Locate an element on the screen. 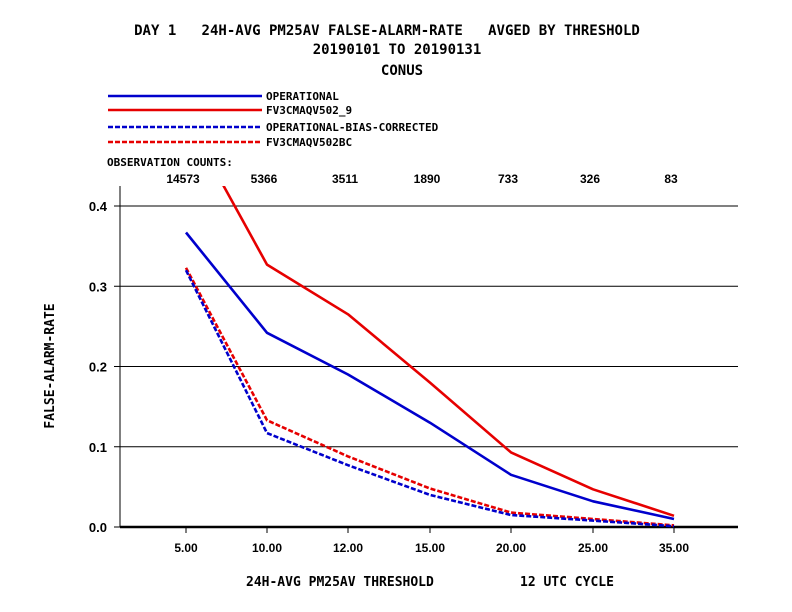  x-tick-label: 10.00 is located at coordinates (267, 548).